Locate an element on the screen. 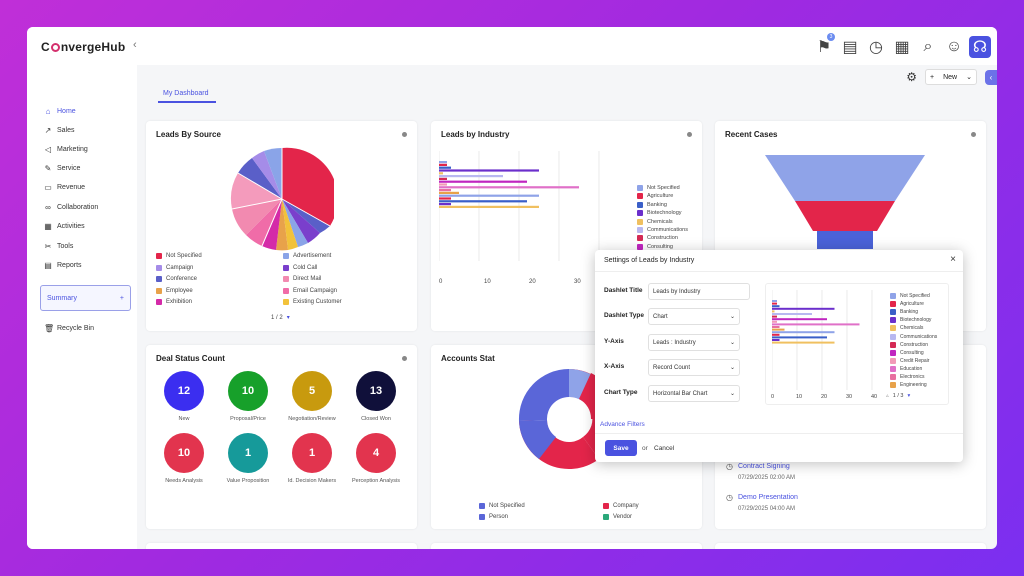 This screenshot has width=1024, height=576. new-button: + New ⌄ is located at coordinates (951, 77).